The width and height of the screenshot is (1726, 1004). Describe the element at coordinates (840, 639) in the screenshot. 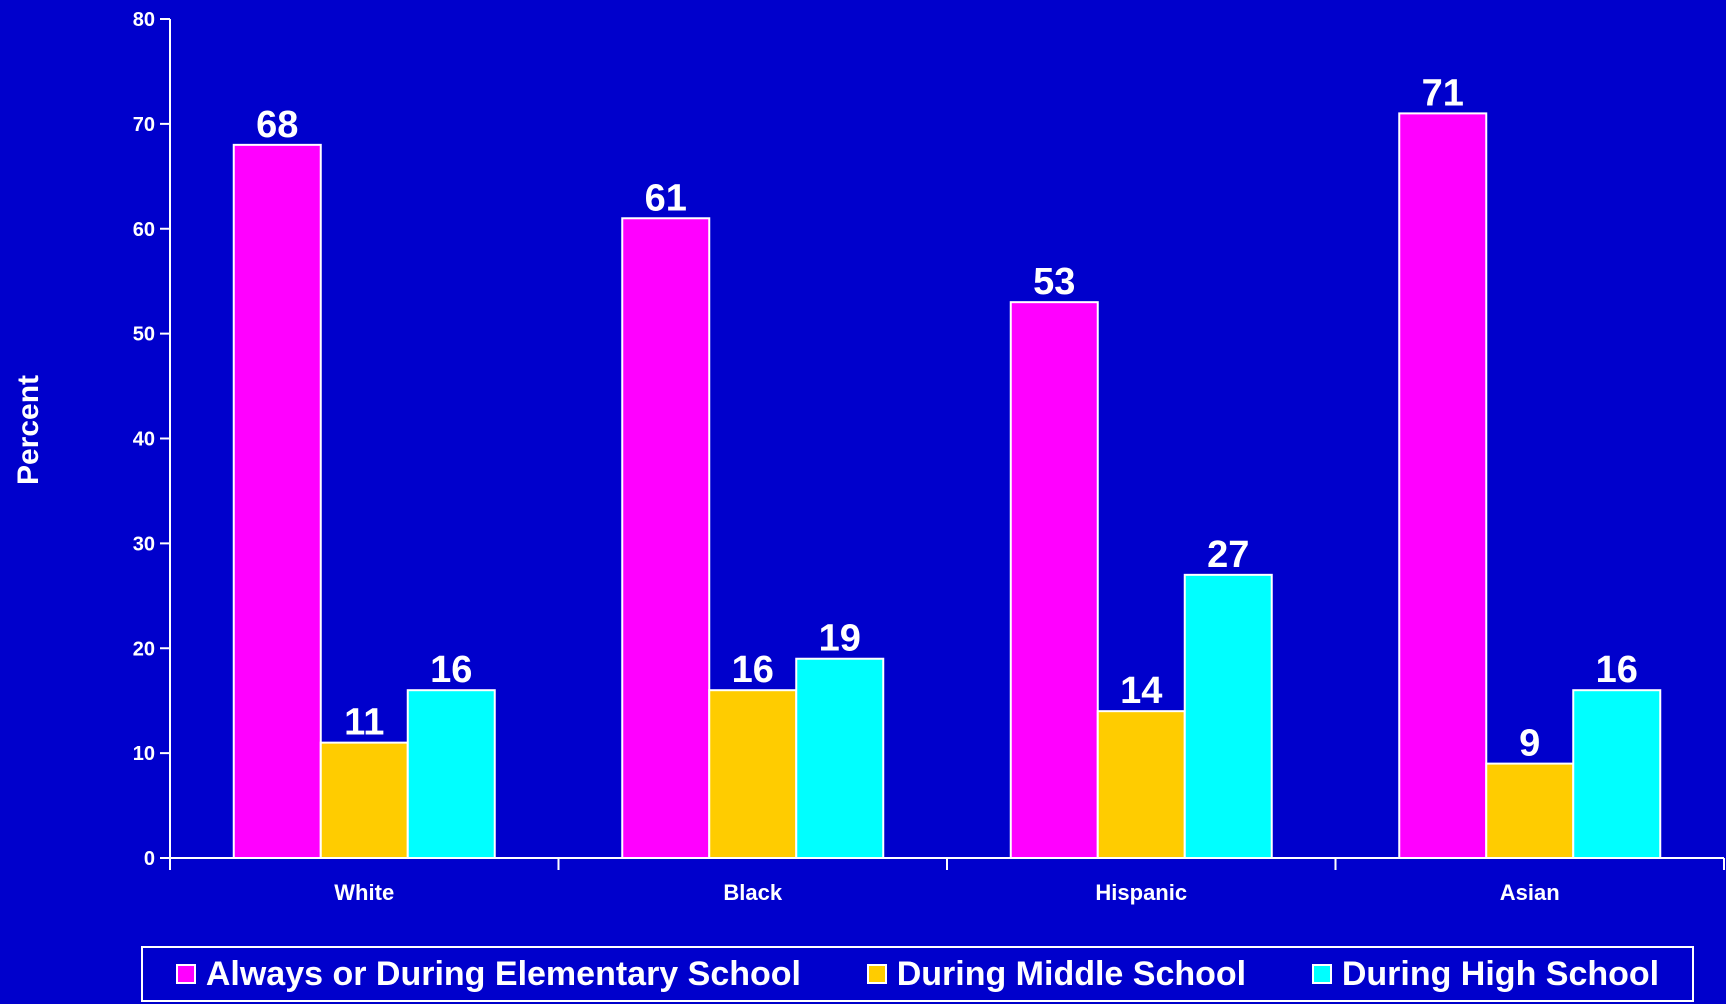

I see `data-label: 19` at that location.